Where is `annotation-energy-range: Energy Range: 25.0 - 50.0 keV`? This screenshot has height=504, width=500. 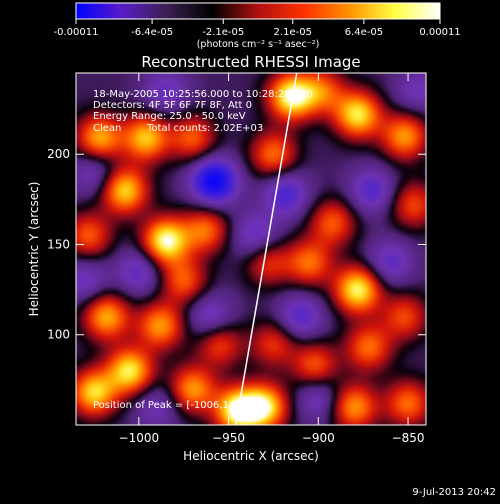
annotation-energy-range: Energy Range: 25.0 - 50.0 keV is located at coordinates (169, 116).